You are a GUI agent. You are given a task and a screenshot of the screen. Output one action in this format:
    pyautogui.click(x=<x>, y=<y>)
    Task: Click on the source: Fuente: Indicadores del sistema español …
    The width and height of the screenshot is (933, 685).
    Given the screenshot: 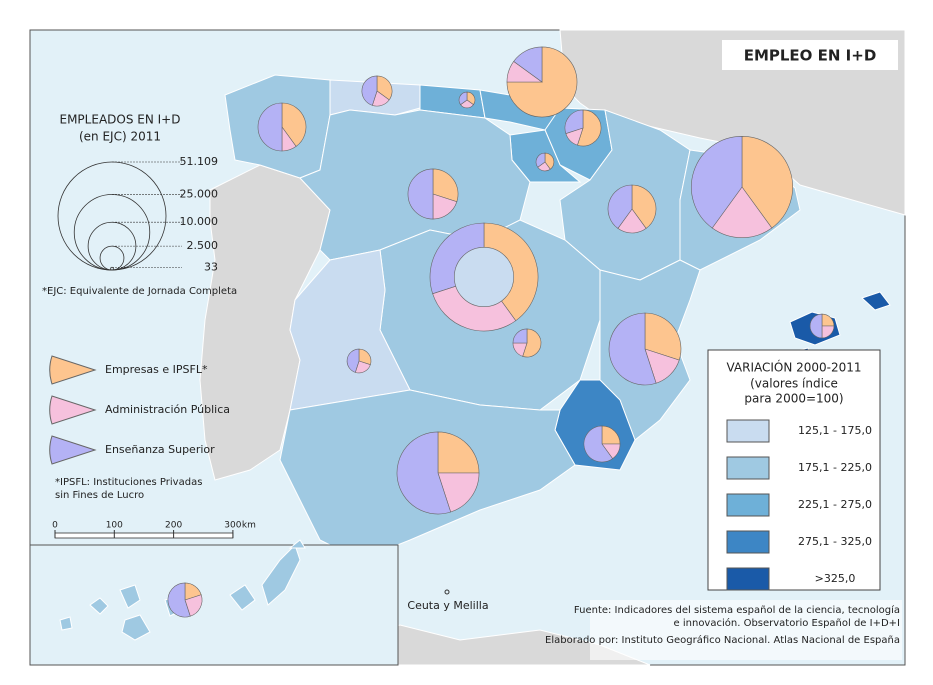 What is the action you would take?
    pyautogui.click(x=737, y=610)
    